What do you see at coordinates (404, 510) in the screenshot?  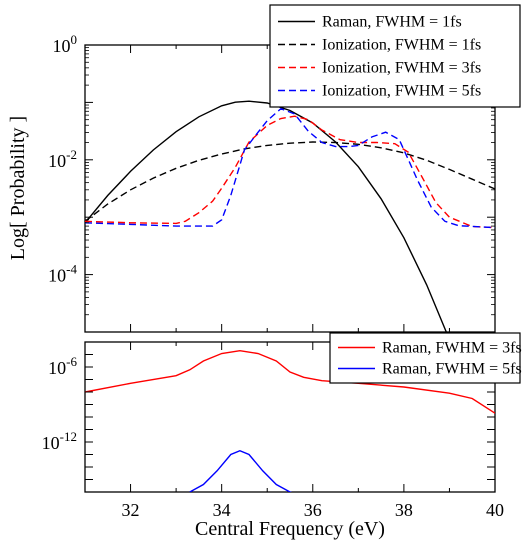 I see `x-tick-label: 38` at bounding box center [404, 510].